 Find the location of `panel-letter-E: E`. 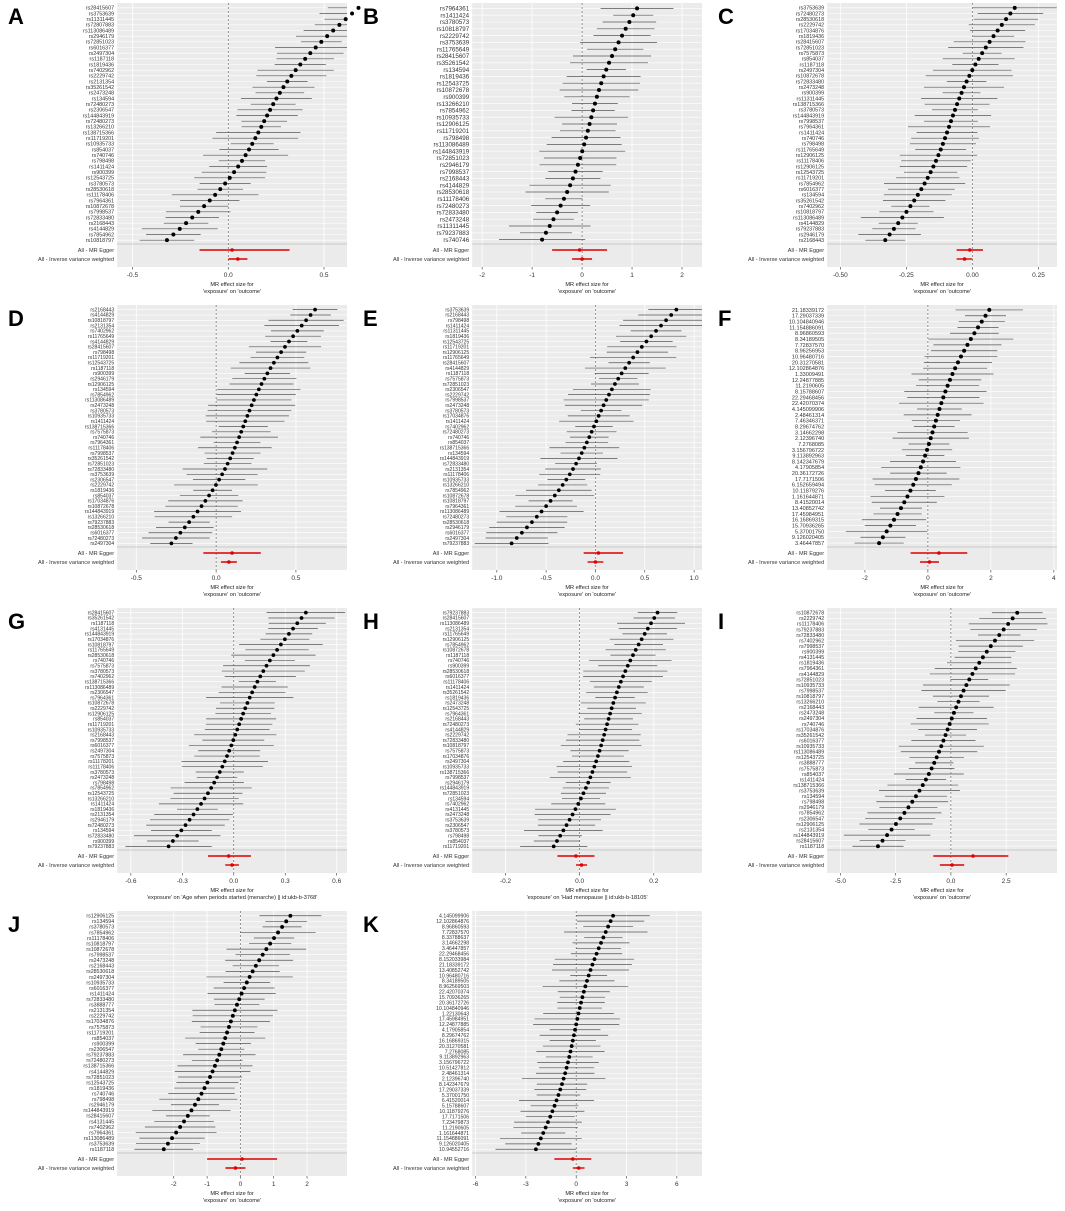

panel-letter-E: E is located at coordinates (370, 318).